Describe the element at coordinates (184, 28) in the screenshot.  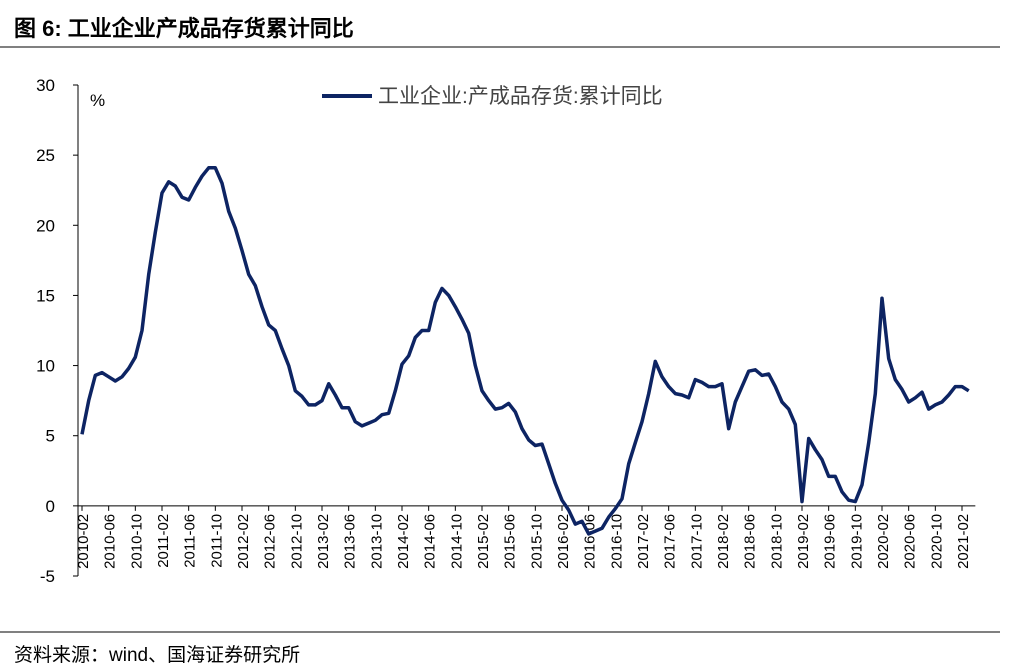
I see `chart-title: 图 6: 工业企业产成品存货累计同比` at that location.